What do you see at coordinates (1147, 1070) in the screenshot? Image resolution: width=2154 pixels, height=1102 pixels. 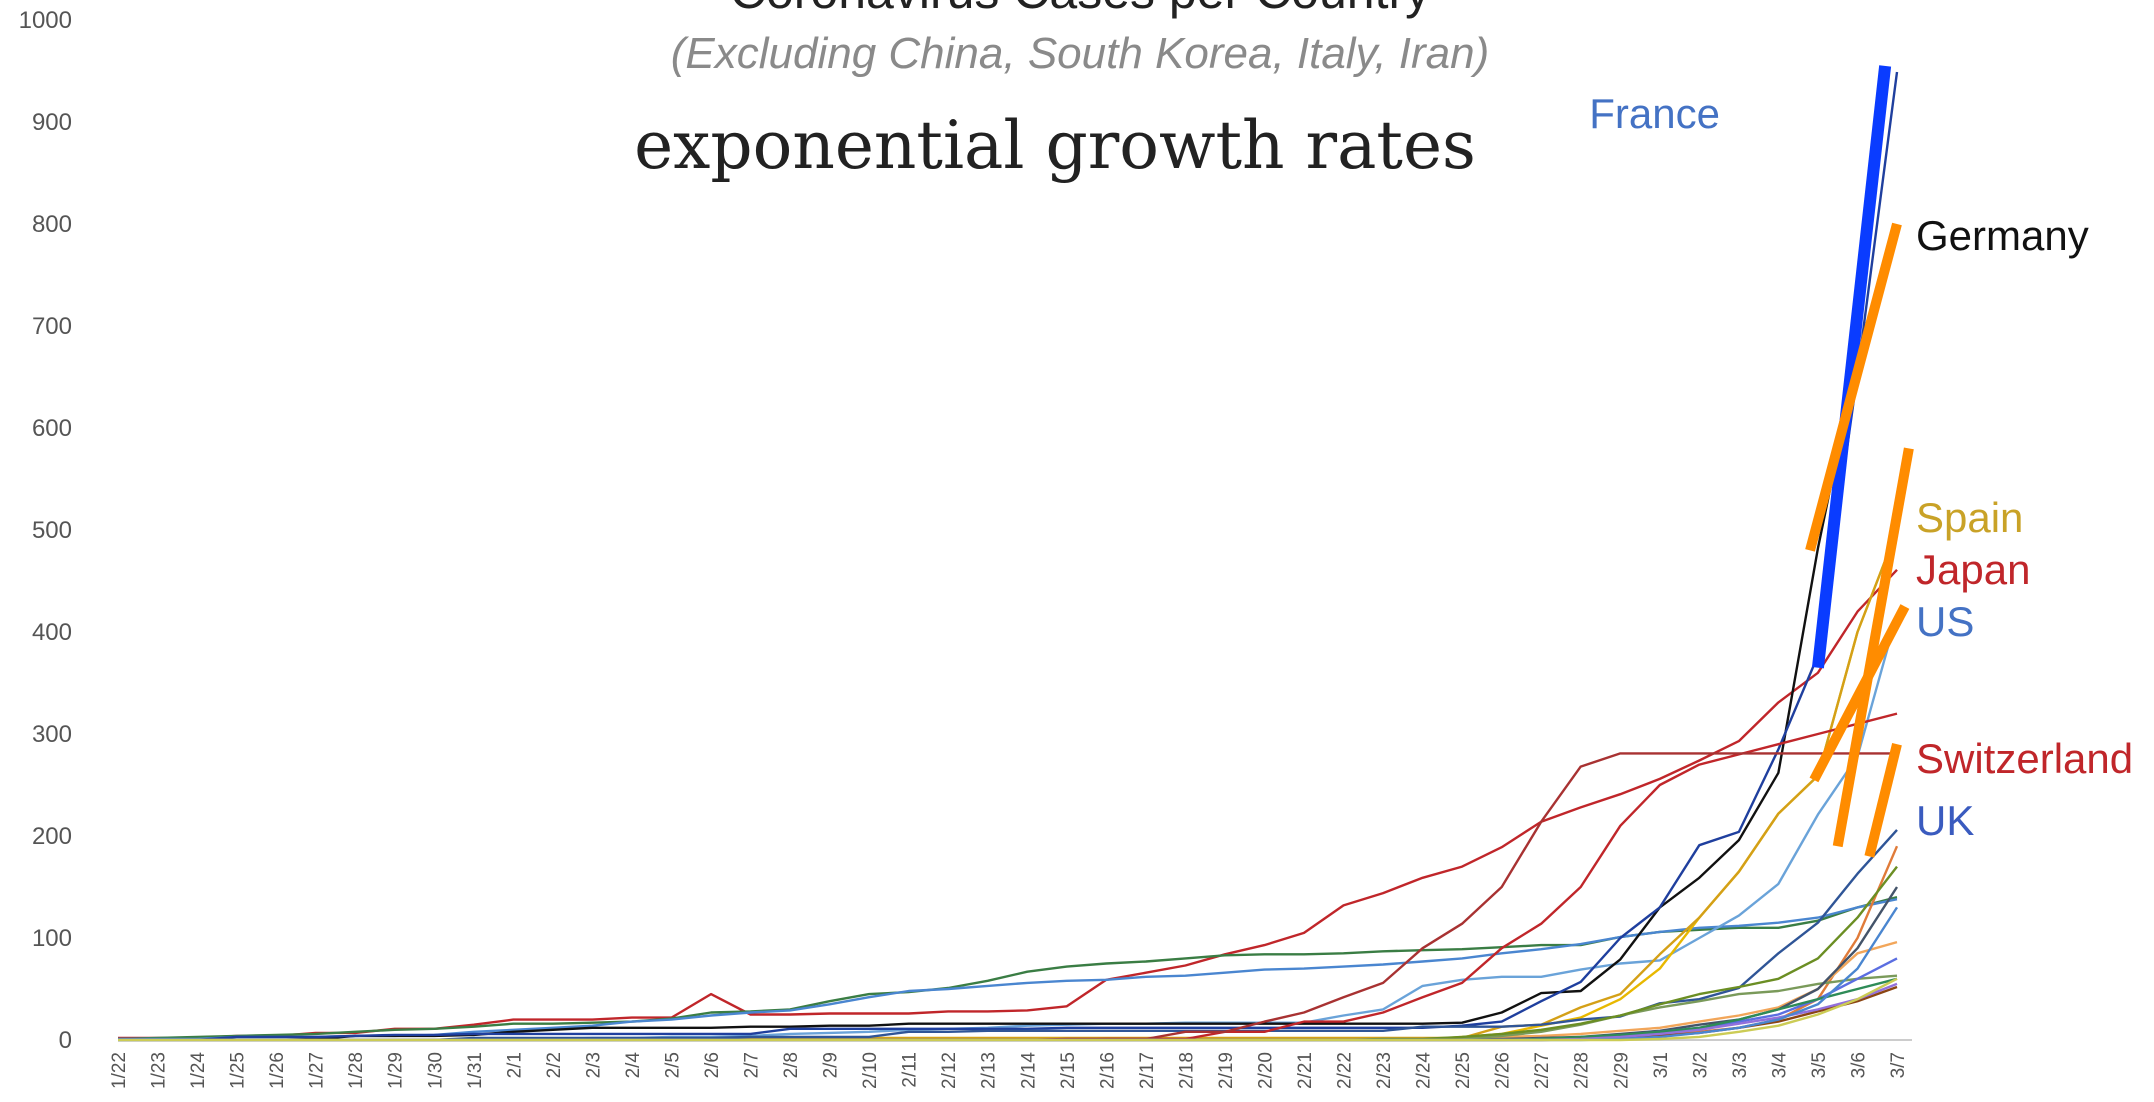 I see `x-tick-label: 2/17` at bounding box center [1147, 1070].